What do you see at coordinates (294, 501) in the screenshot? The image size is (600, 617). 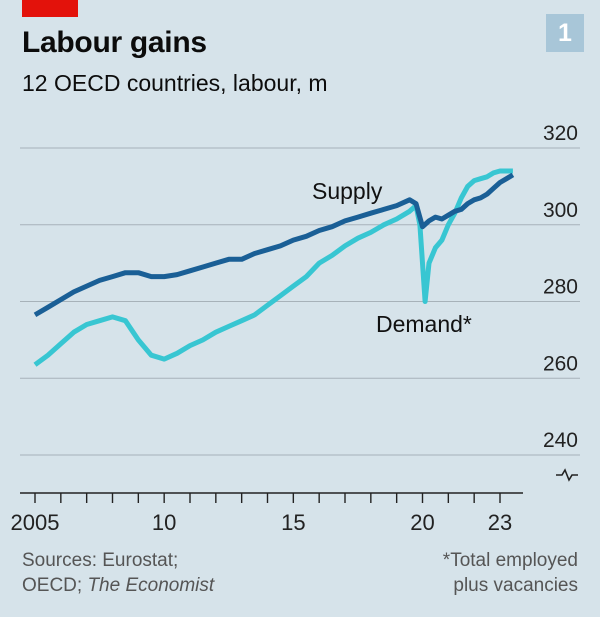 I see `axis-layer: 2005 10 15 20 23` at bounding box center [294, 501].